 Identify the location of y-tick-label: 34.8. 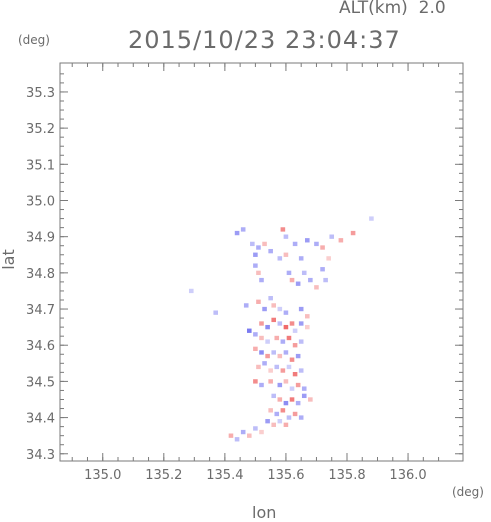
(40, 274).